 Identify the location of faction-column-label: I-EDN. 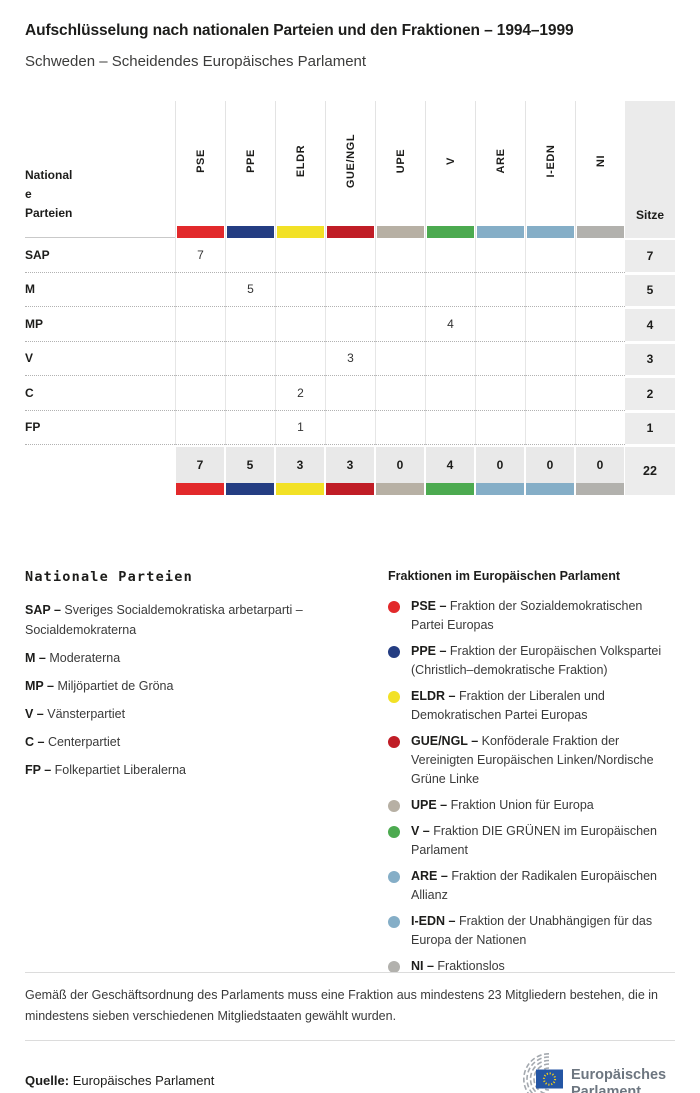
(550, 161).